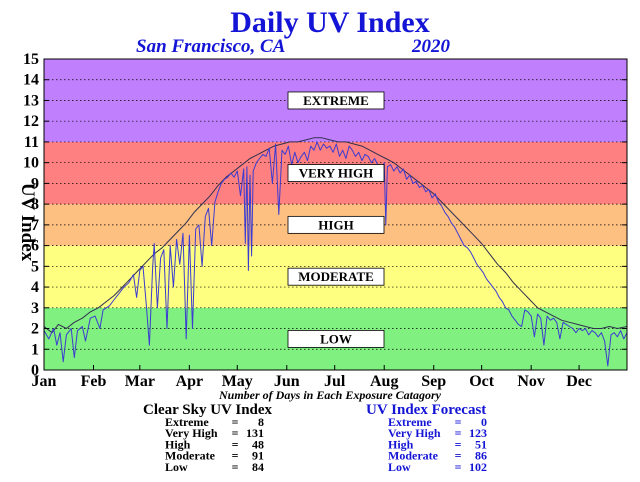 The image size is (640, 482). What do you see at coordinates (27, 222) in the screenshot?
I see `y-axis-label: UV Index` at bounding box center [27, 222].